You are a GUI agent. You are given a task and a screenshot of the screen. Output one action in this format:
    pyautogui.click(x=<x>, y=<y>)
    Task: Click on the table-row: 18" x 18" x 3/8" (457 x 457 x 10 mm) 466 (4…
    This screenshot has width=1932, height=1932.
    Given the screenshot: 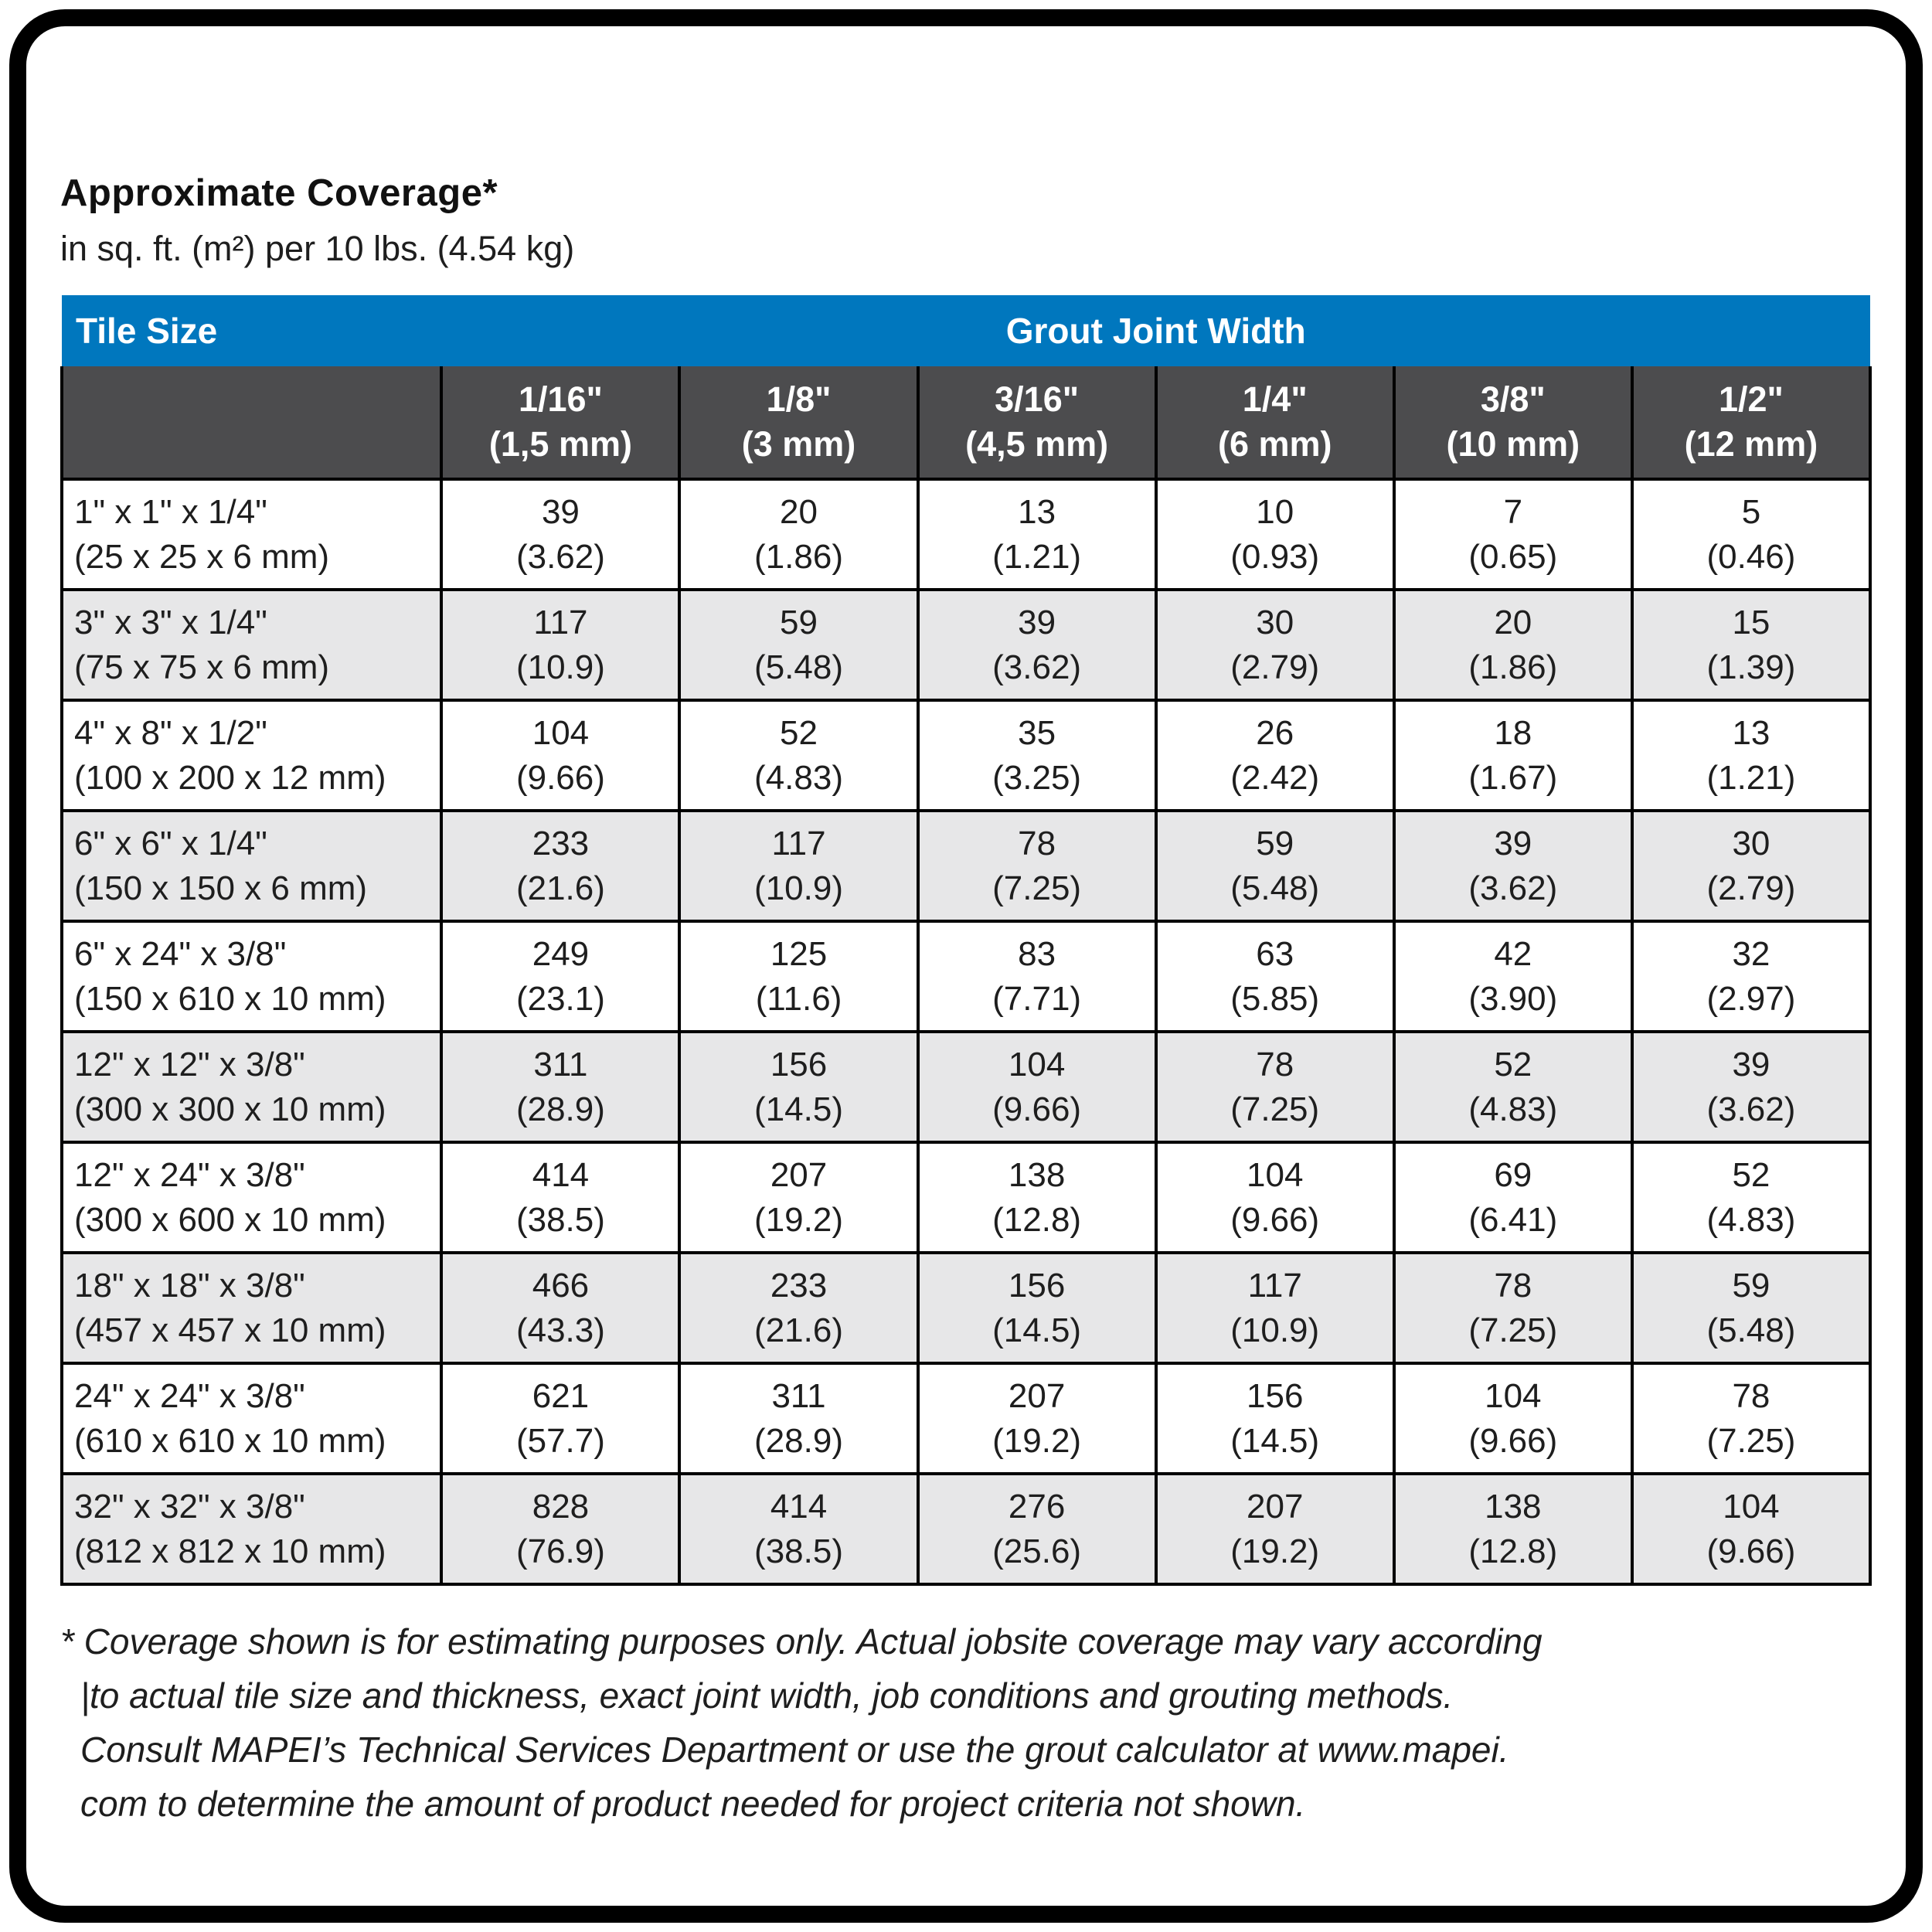 What is the action you would take?
    pyautogui.click(x=966, y=1308)
    